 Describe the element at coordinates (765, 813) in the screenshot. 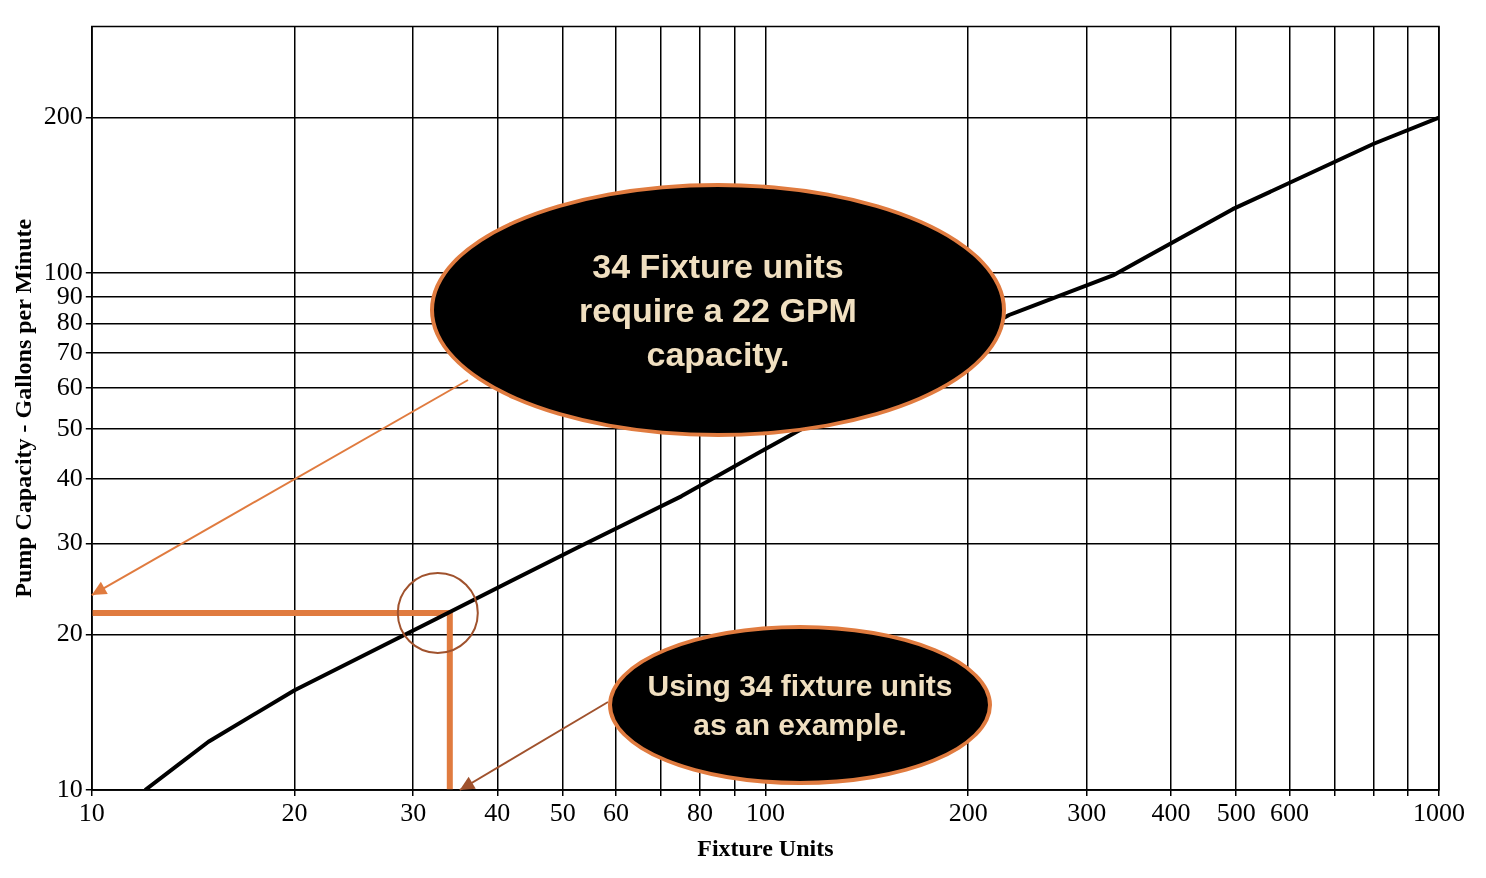

I see `x-tick-label: 100` at that location.